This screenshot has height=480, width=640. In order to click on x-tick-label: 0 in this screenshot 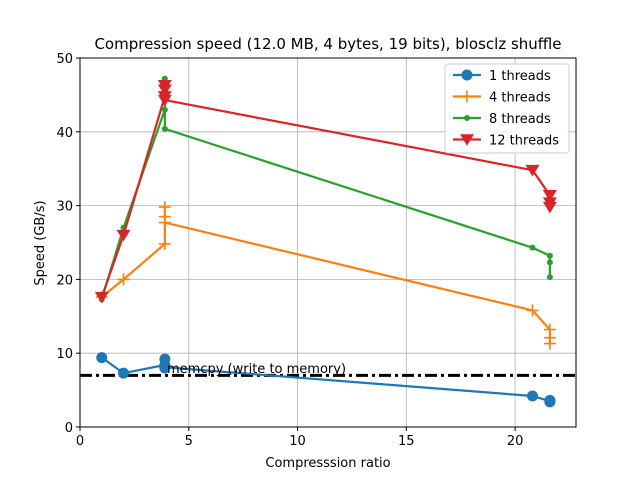, I will do `click(80, 441)`.